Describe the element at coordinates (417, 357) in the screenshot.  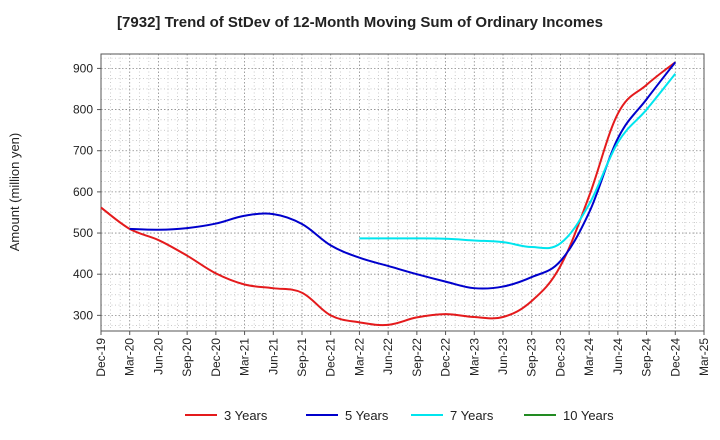
I see `x-tick-label: Sep-22` at that location.